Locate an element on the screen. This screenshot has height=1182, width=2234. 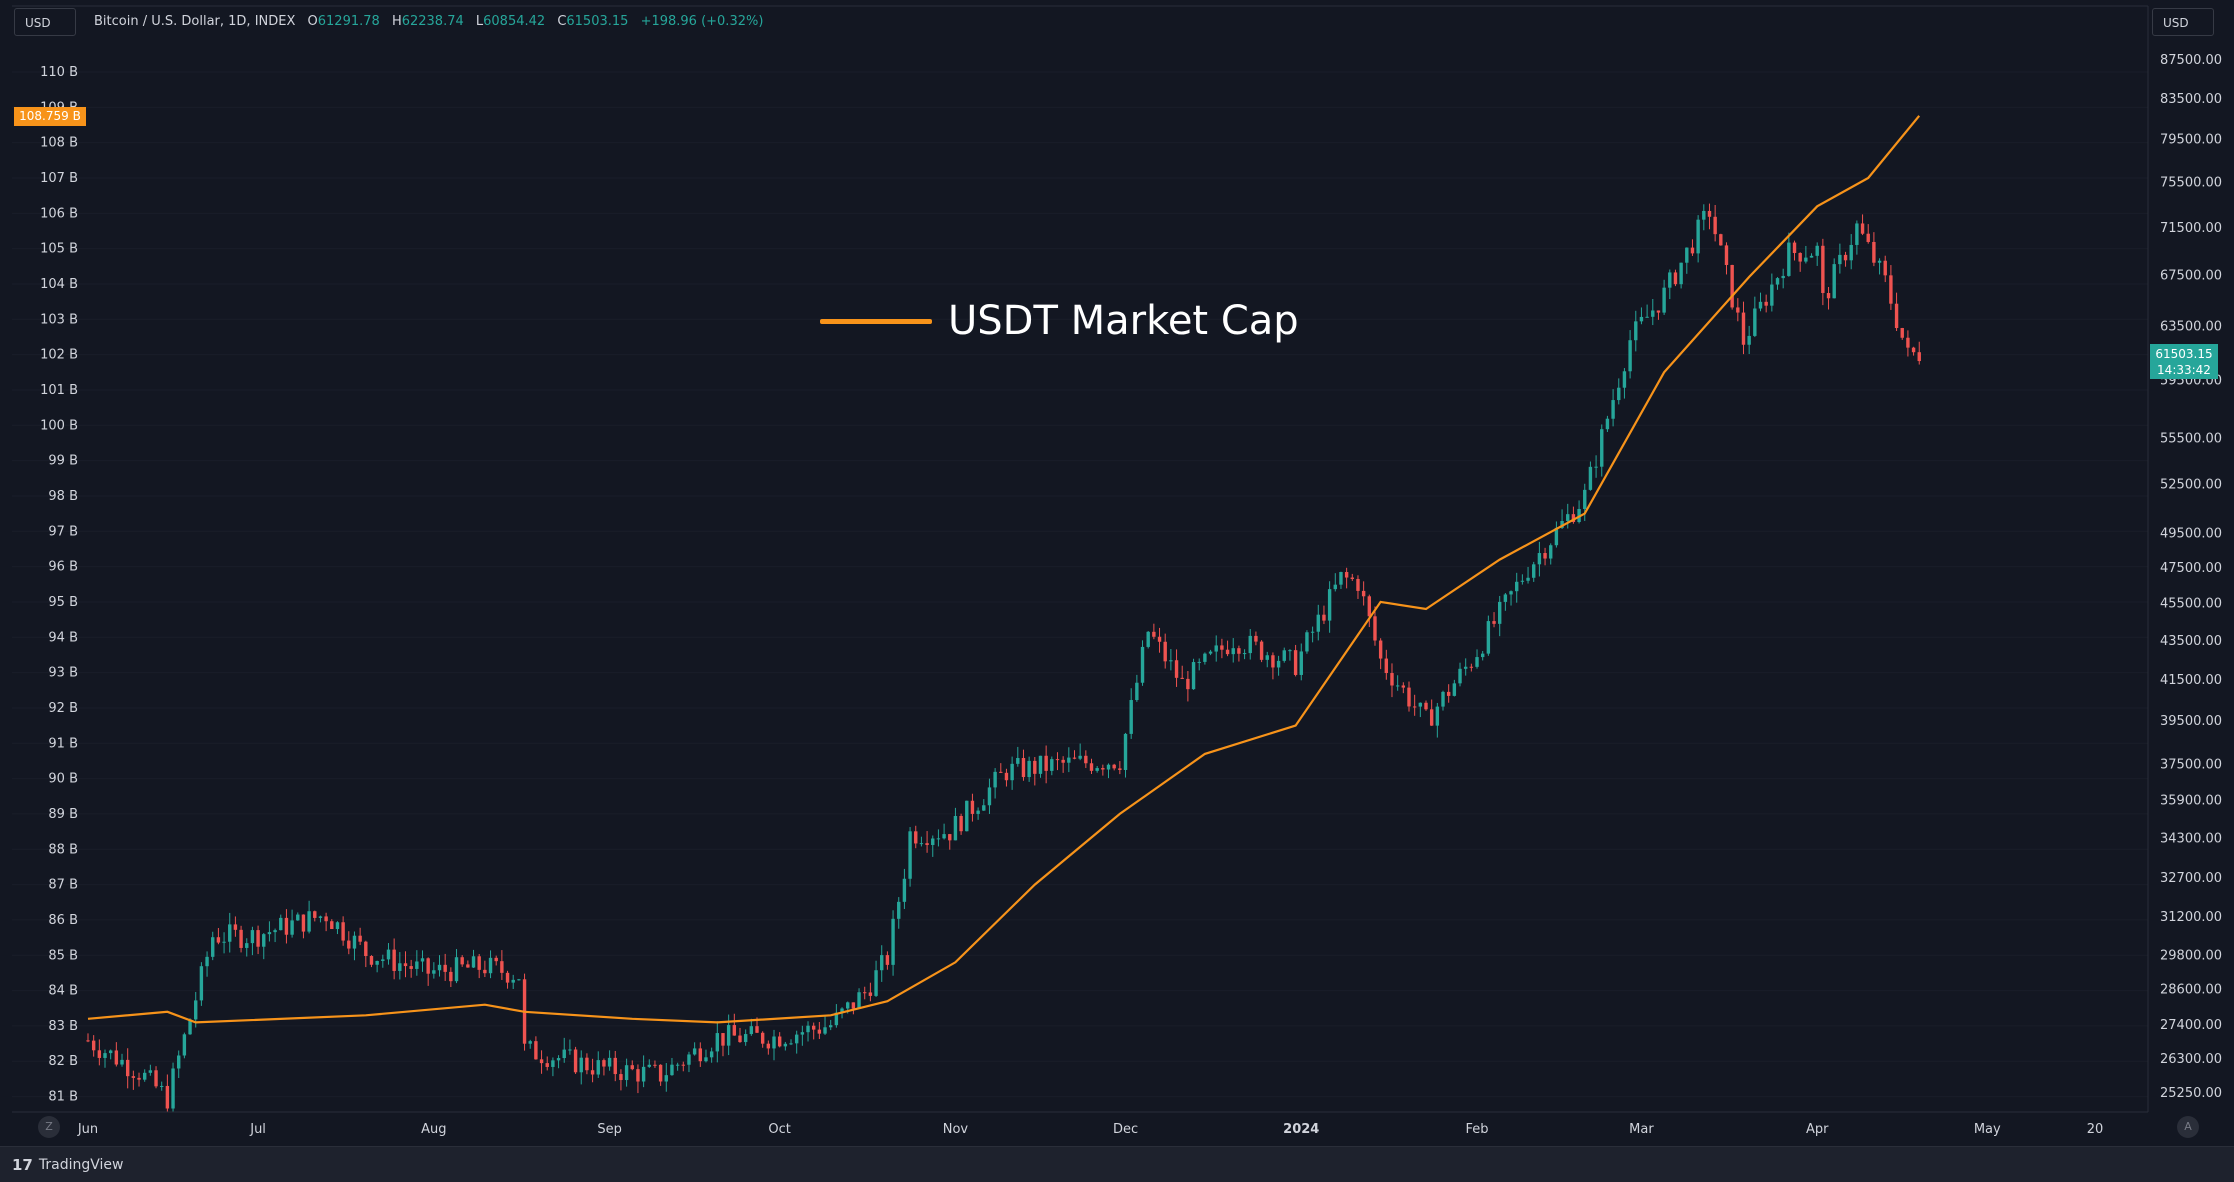
left-currency-button: USD is located at coordinates (45, 22).